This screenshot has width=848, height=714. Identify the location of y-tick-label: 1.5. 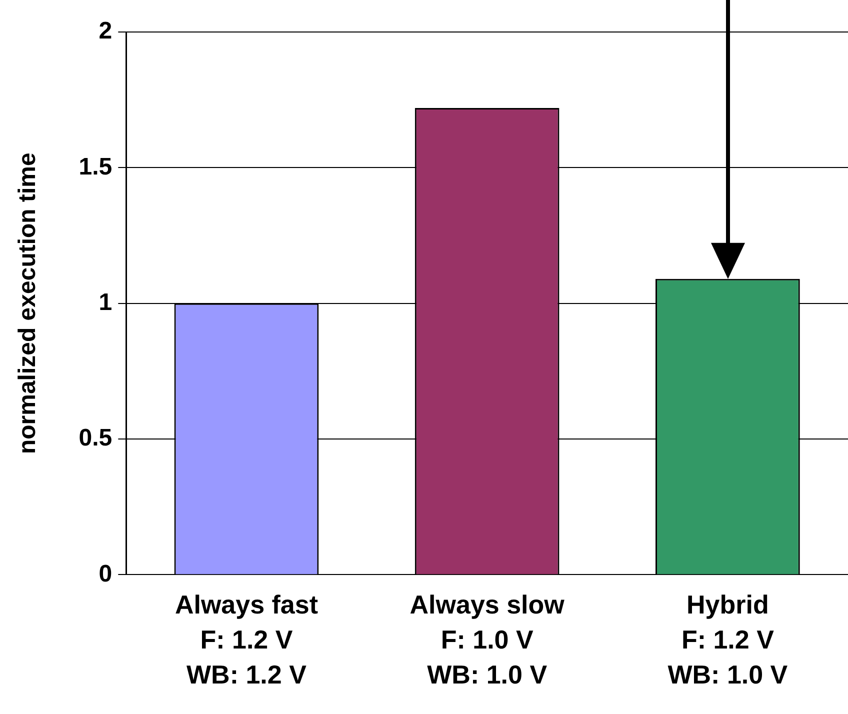
(95, 166).